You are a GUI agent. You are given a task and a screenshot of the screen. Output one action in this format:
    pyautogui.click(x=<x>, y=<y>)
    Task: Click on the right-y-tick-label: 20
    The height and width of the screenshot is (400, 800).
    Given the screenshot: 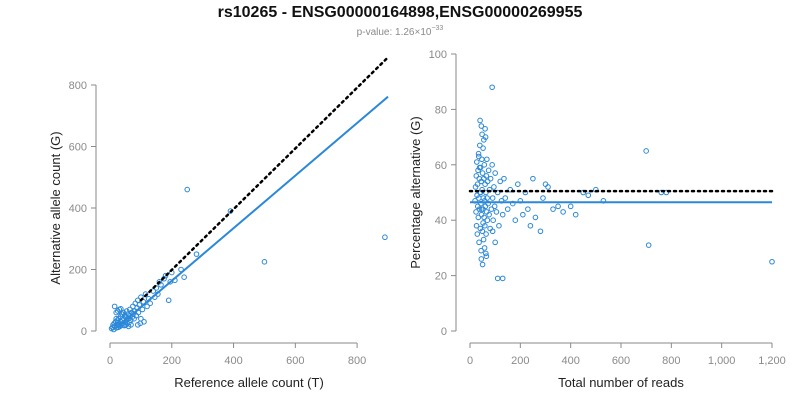 What is the action you would take?
    pyautogui.click(x=441, y=277)
    